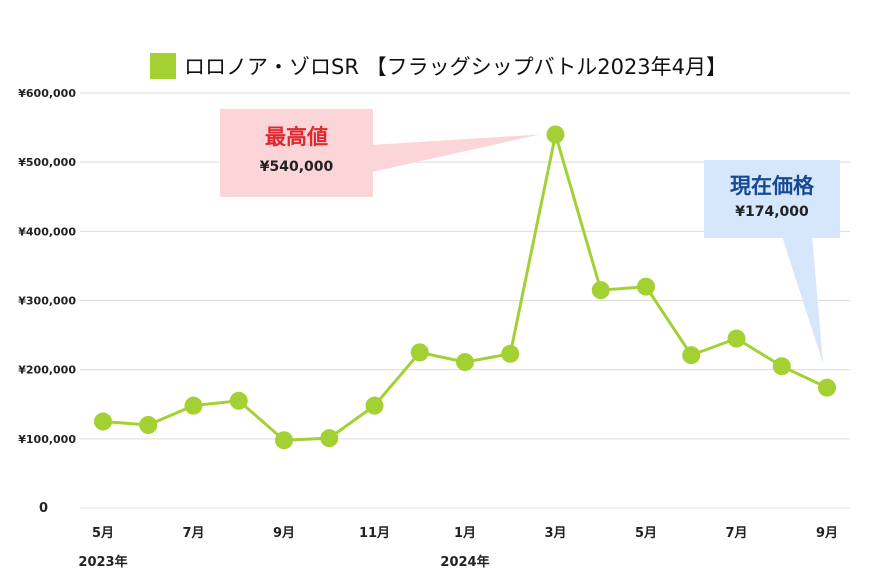  What do you see at coordinates (163, 66) in the screenshot?
I see `legend-swatch` at bounding box center [163, 66].